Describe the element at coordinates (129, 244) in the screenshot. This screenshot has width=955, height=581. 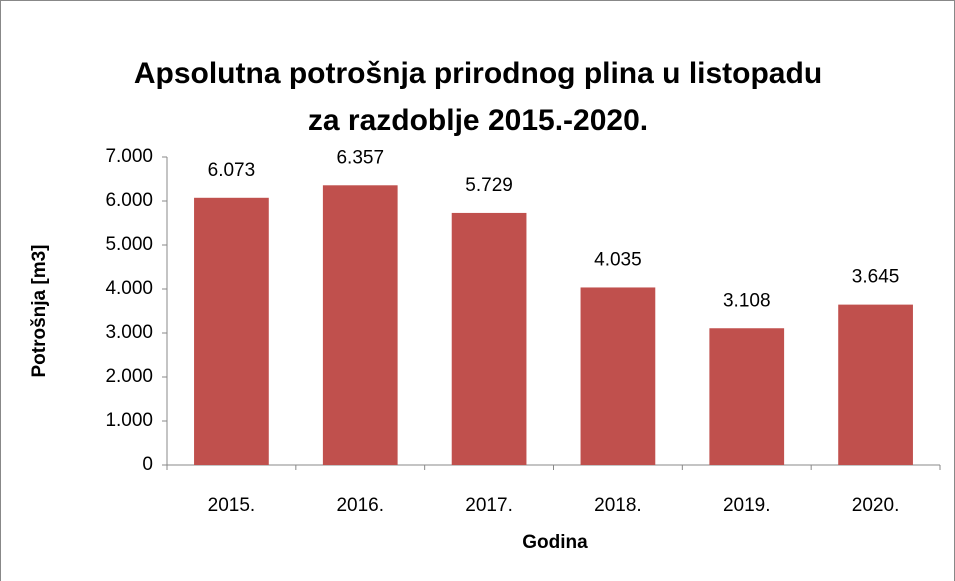
I see `y-tick-label: 5.000` at that location.